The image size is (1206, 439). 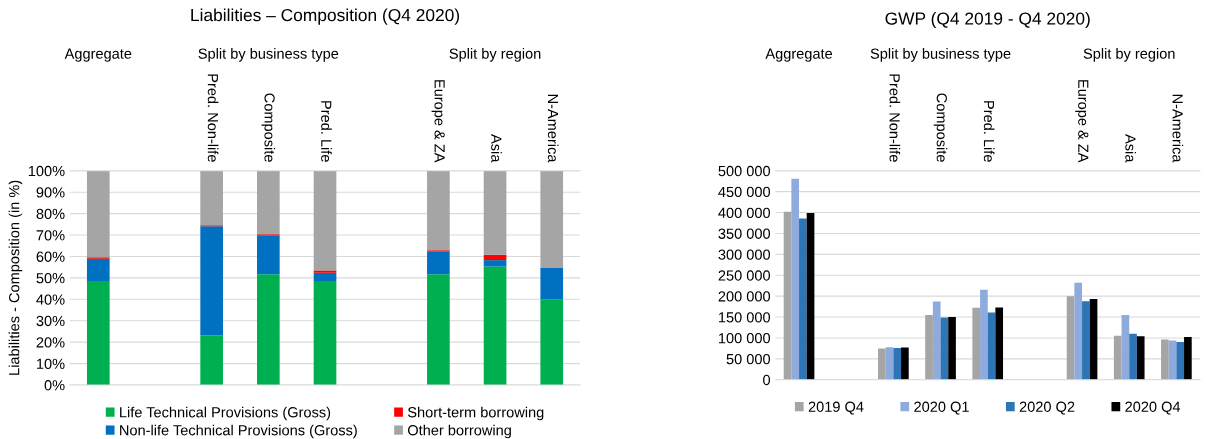 I want to click on y-tick-label: 500 000, so click(x=744, y=171).